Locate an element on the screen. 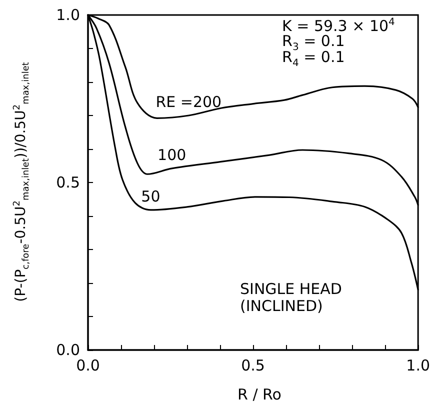 The height and width of the screenshot is (412, 433). series-label: 100 is located at coordinates (172, 155).